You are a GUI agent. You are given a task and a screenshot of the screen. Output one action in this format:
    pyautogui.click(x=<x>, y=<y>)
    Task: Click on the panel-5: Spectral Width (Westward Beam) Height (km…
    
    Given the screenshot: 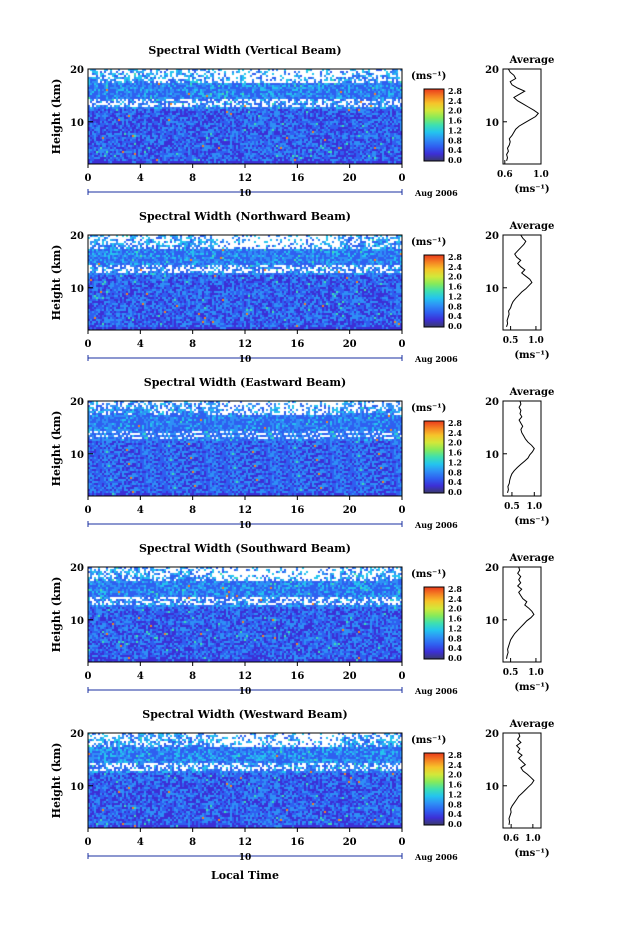 What is the action you would take?
    pyautogui.click(x=302, y=785)
    